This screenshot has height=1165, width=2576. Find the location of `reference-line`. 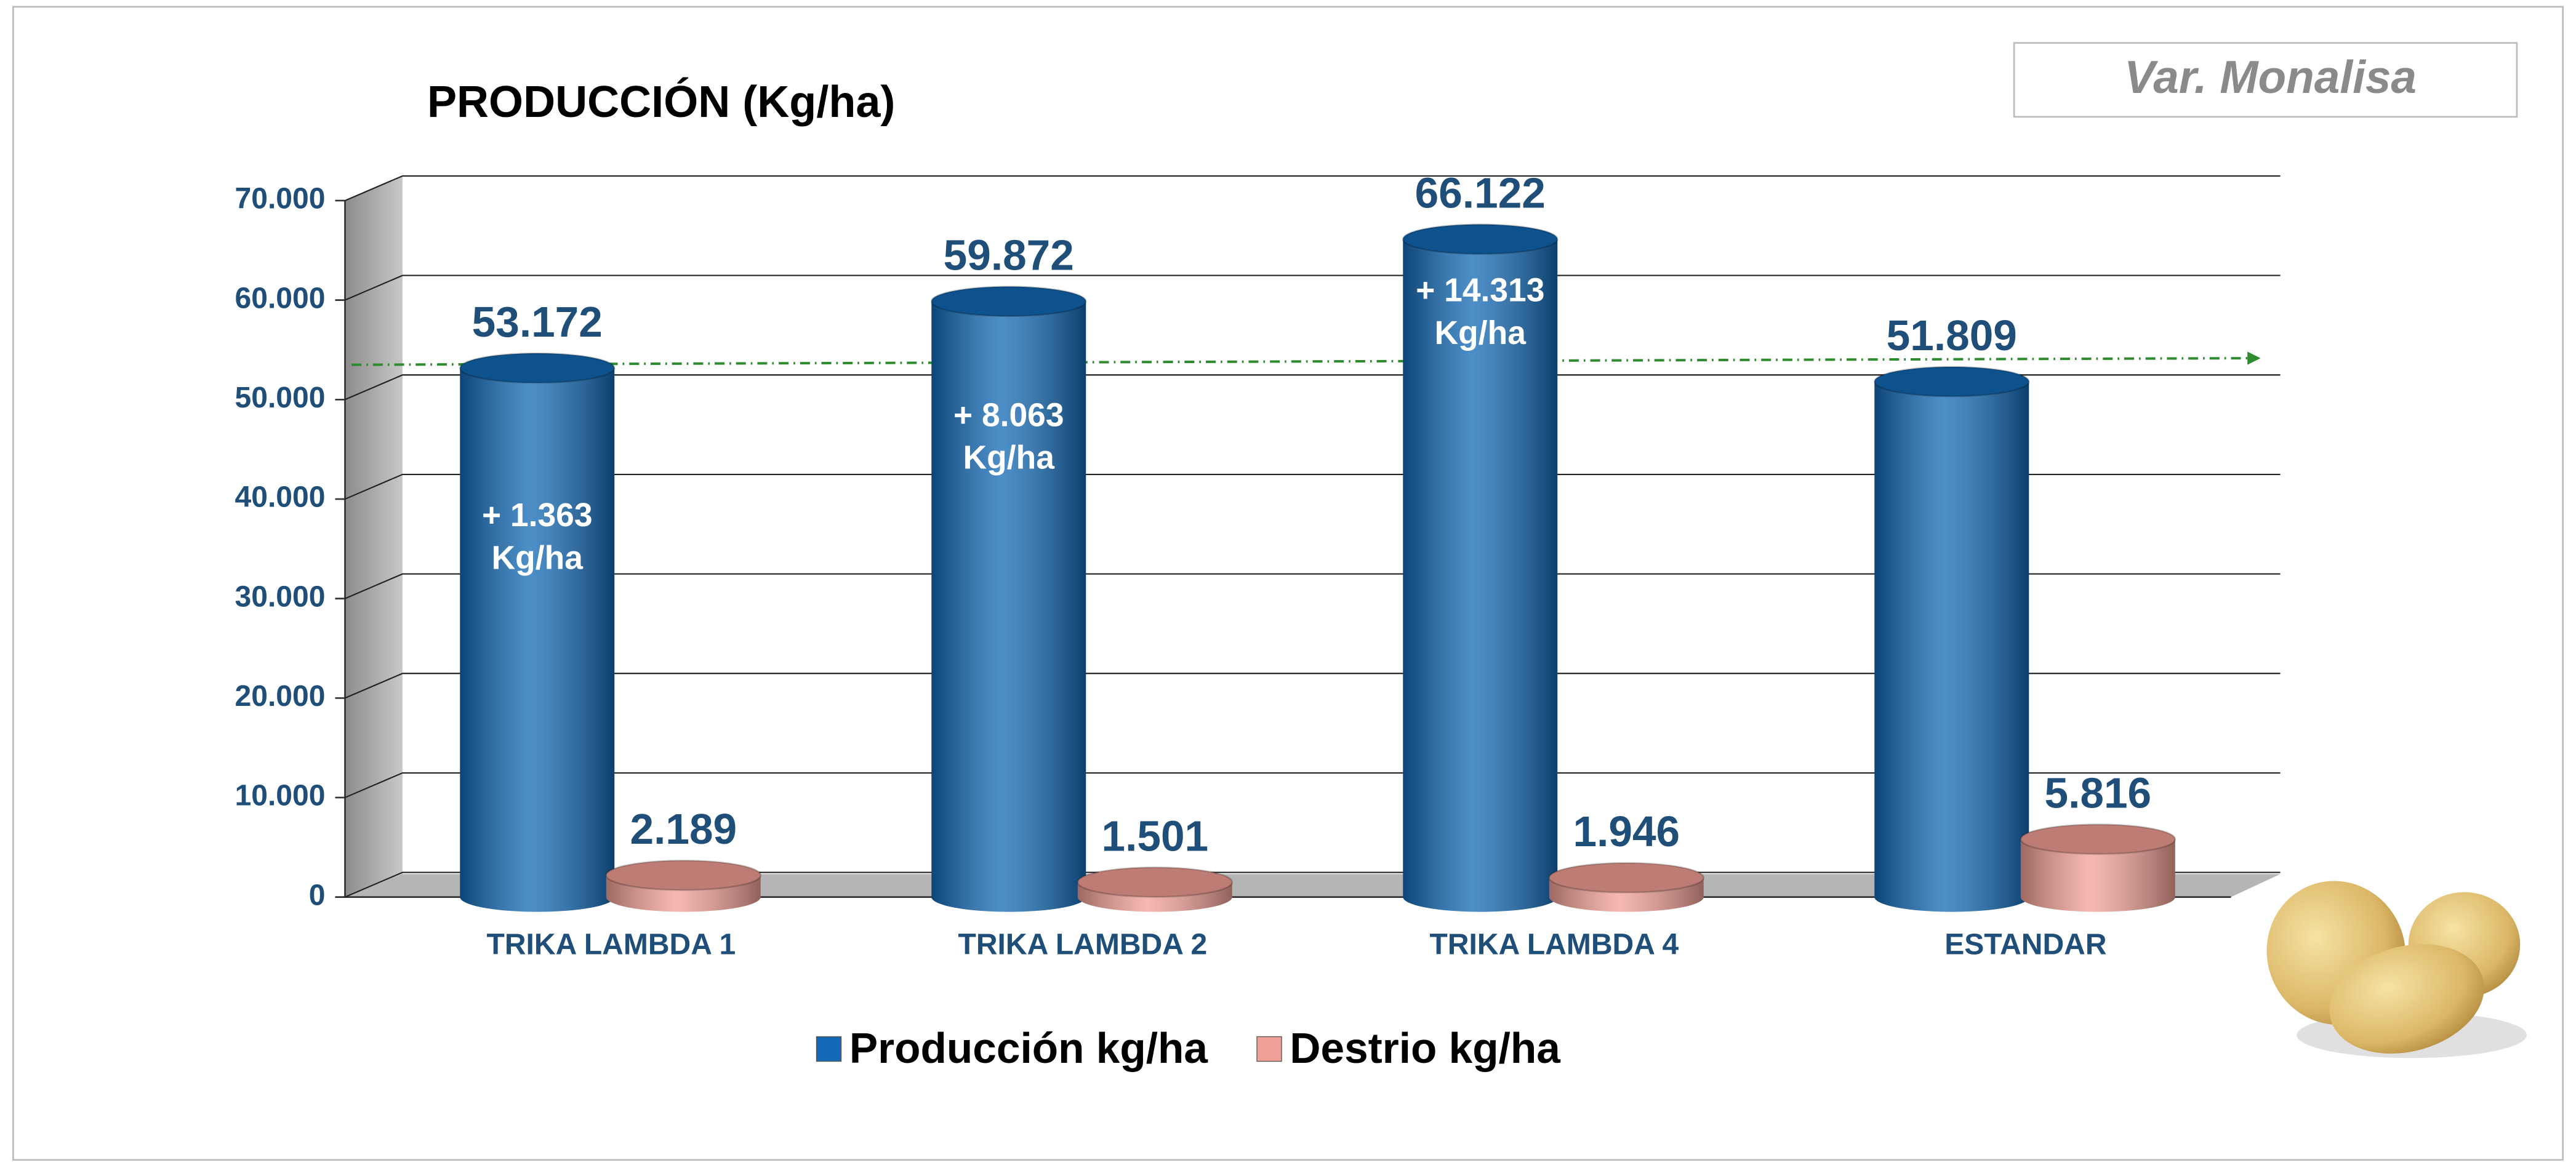

reference-line is located at coordinates (1301, 361).